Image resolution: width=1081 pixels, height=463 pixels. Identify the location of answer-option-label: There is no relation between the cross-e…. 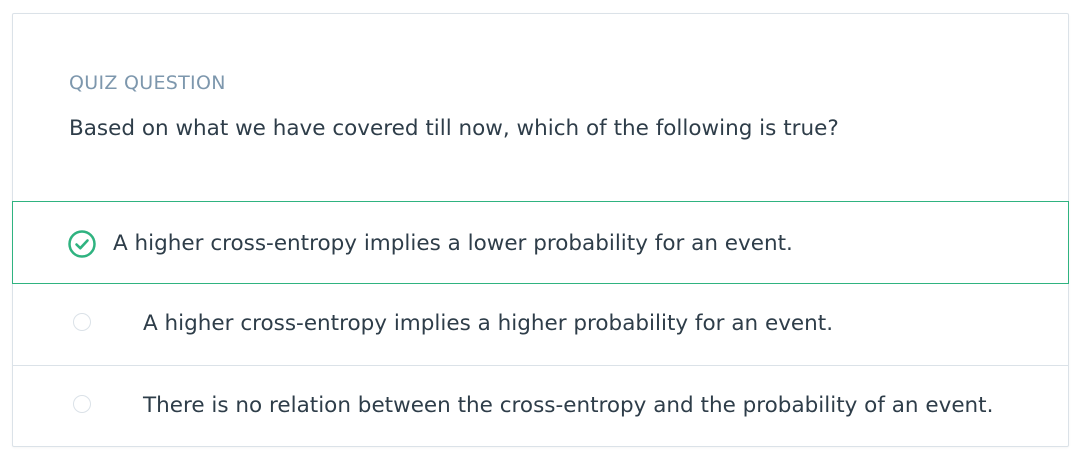
(568, 405).